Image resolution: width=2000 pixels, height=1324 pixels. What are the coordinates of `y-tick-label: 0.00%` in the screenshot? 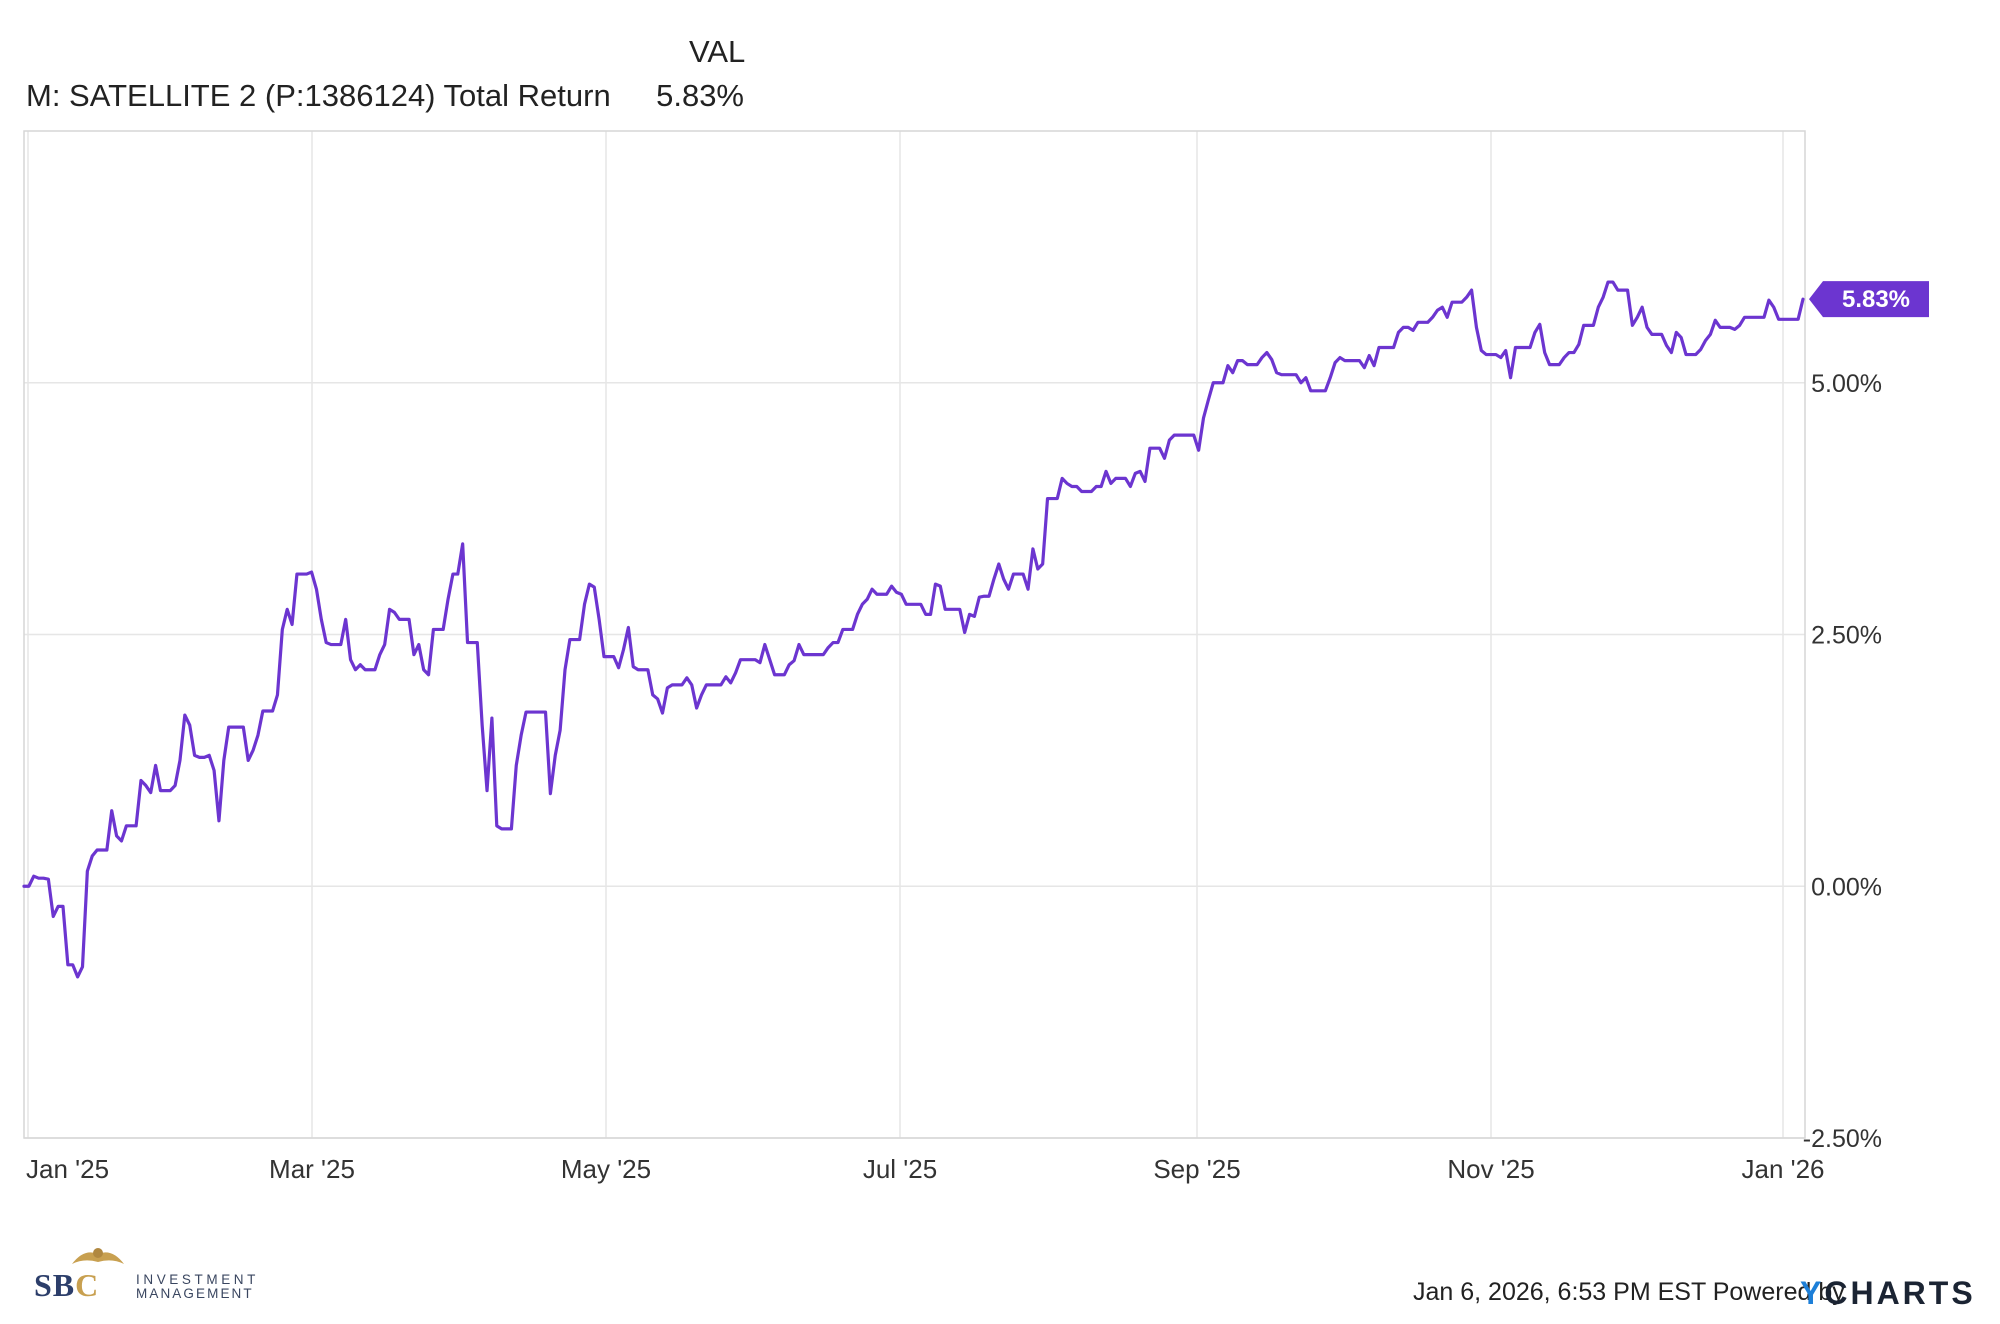 It's located at (1846, 887).